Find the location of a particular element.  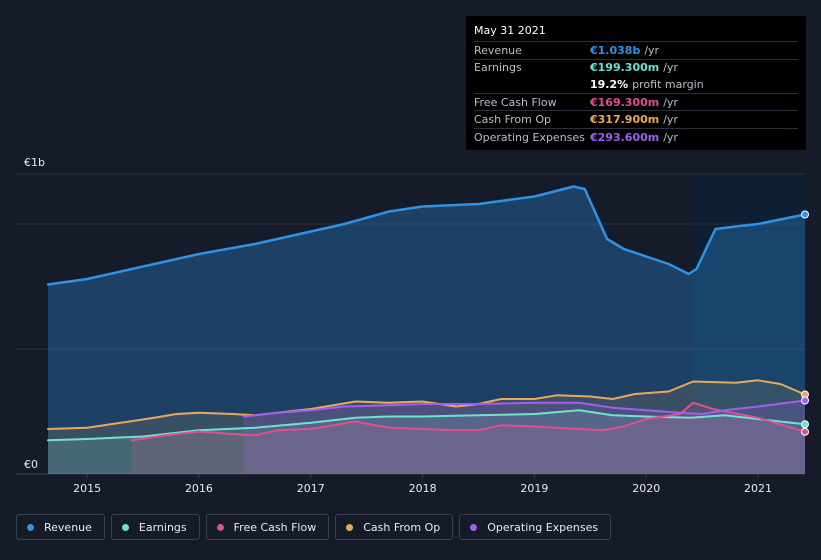

tooltip-row-earnings: Earnings €199.300m /yr is located at coordinates (636, 67).